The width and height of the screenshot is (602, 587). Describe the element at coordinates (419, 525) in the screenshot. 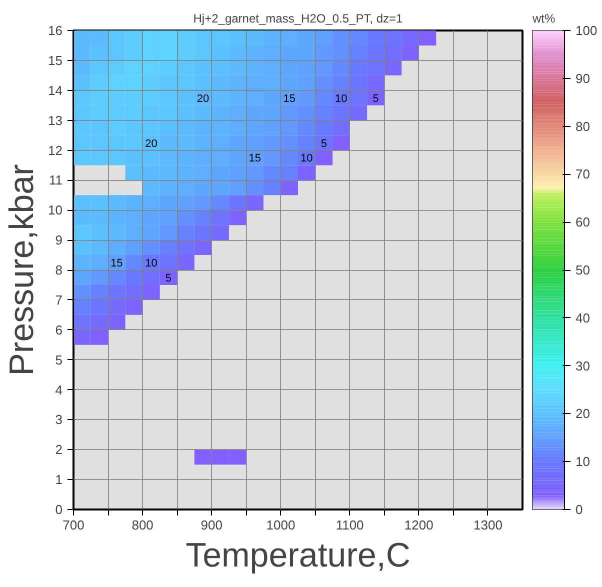

I see `x-tick-label: 1200` at that location.